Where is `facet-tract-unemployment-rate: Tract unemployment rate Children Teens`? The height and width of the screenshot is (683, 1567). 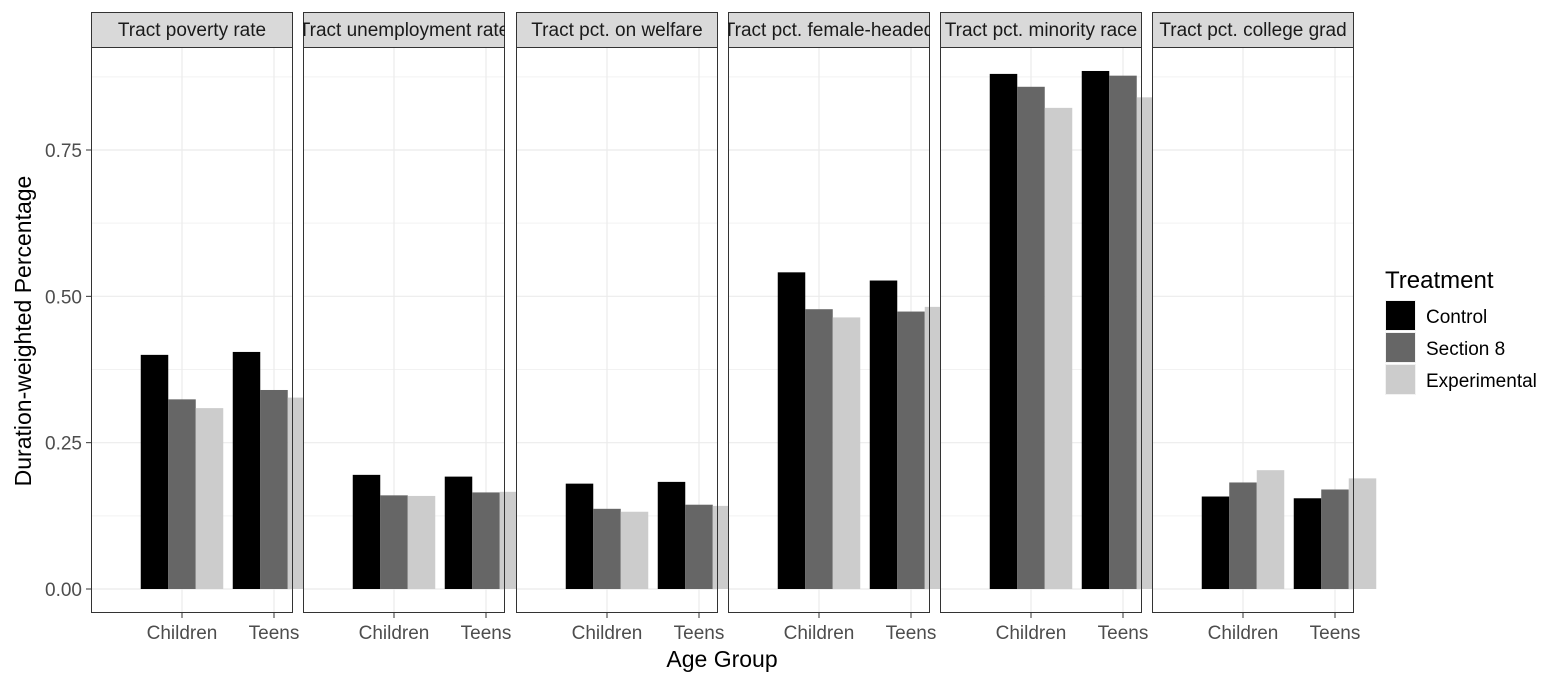 facet-tract-unemployment-rate: Tract unemployment rate Children Teens is located at coordinates (413, 328).